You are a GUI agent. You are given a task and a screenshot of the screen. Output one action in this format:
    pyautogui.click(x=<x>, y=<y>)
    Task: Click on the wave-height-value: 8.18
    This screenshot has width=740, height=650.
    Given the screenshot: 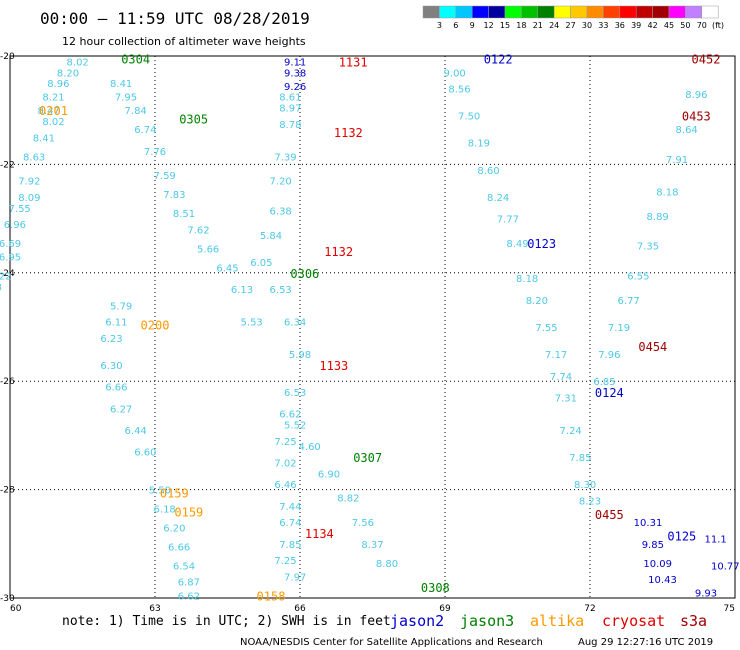 What is the action you would take?
    pyautogui.click(x=527, y=279)
    